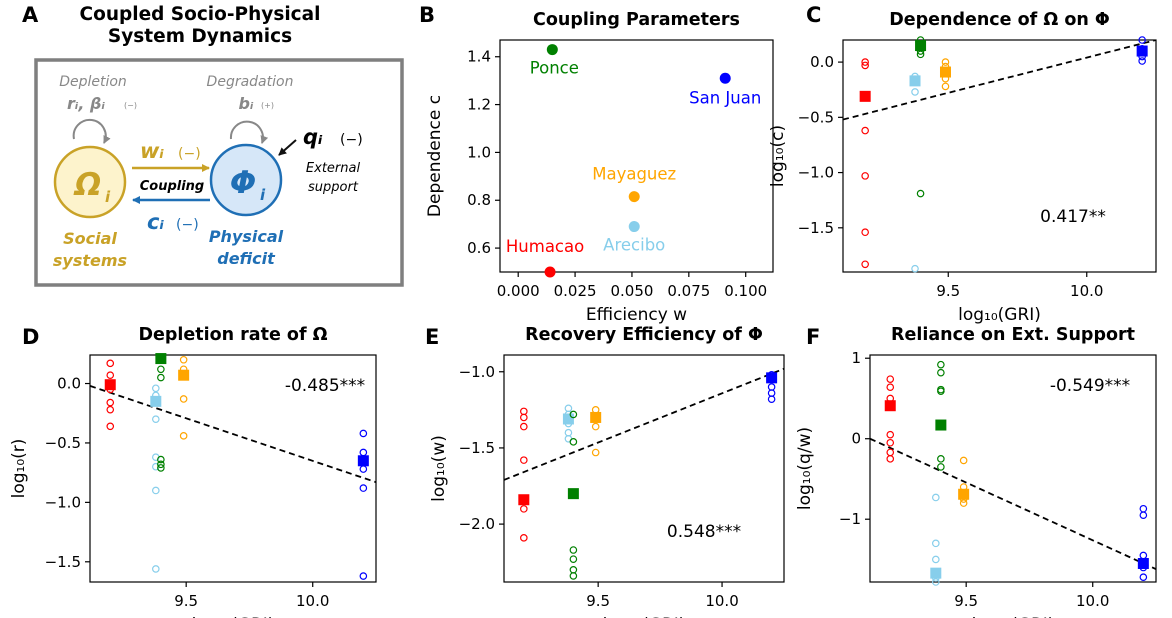 The image size is (1172, 618). I want to click on depletion-sign: (−), so click(130, 105).